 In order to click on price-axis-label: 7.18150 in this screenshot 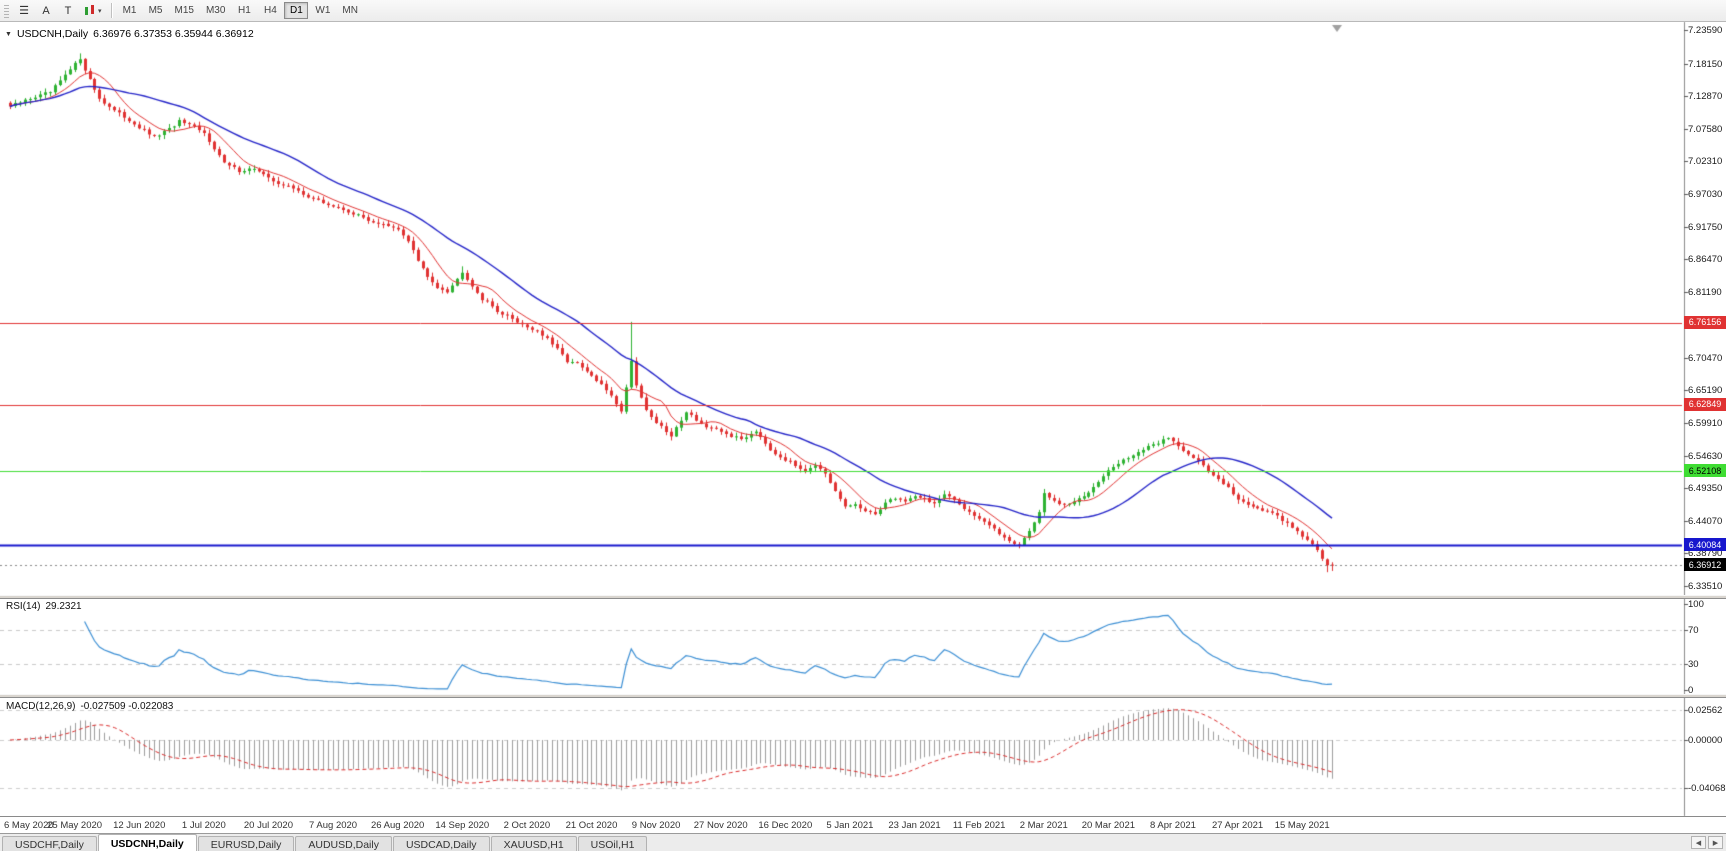, I will do `click(1705, 64)`.